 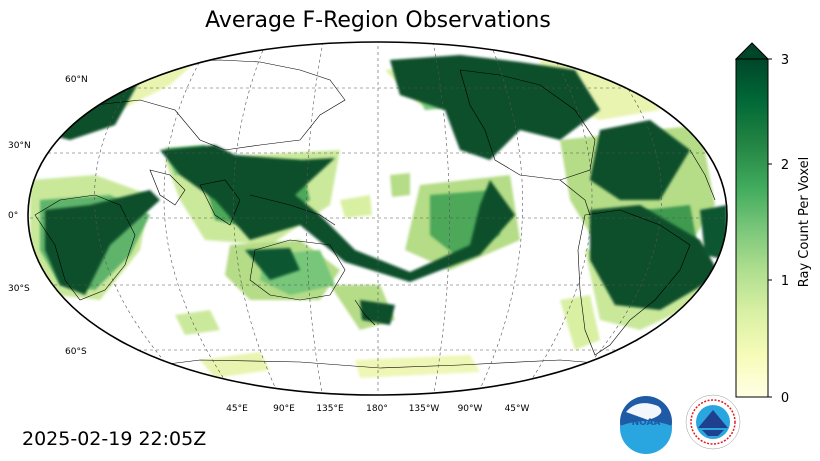 I want to click on lon-label-180: 180°, so click(x=377, y=409).